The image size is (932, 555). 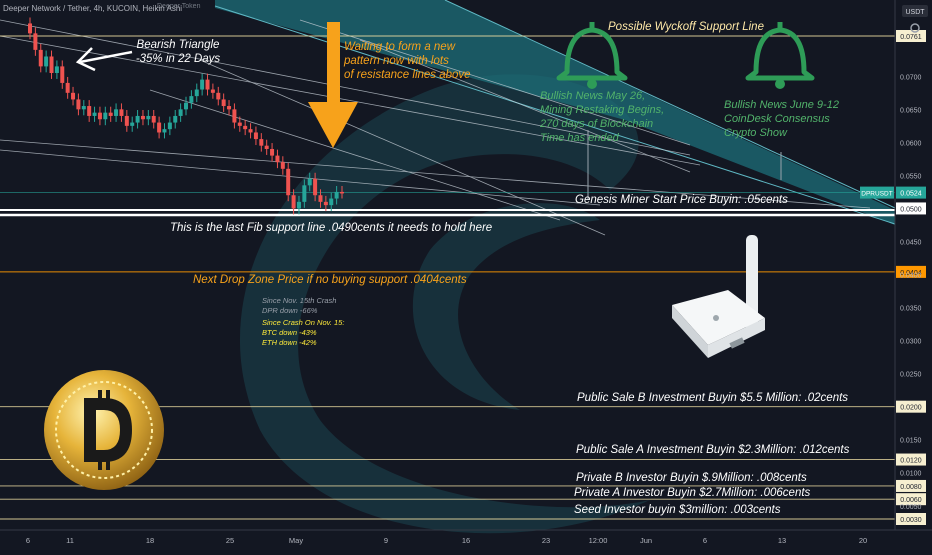 I want to click on since-crash-line-3: ETH down -42%, so click(x=289, y=342).